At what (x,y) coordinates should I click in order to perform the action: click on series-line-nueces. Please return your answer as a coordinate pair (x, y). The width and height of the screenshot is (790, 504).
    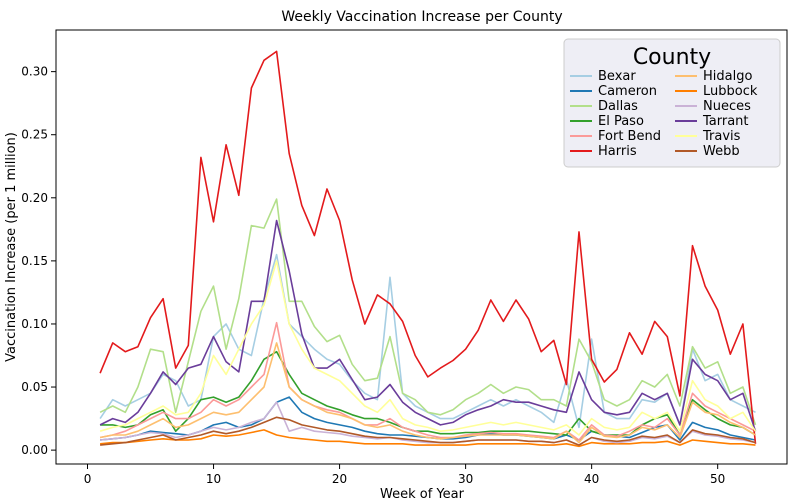
    Looking at the image, I should click on (428, 423).